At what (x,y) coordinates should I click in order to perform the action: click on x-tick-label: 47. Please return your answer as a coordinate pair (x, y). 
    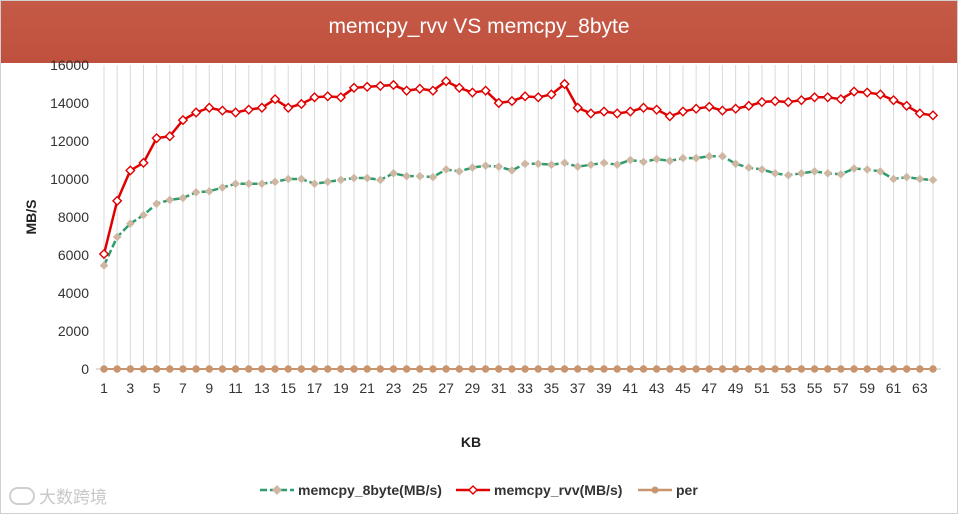
    Looking at the image, I should click on (710, 388).